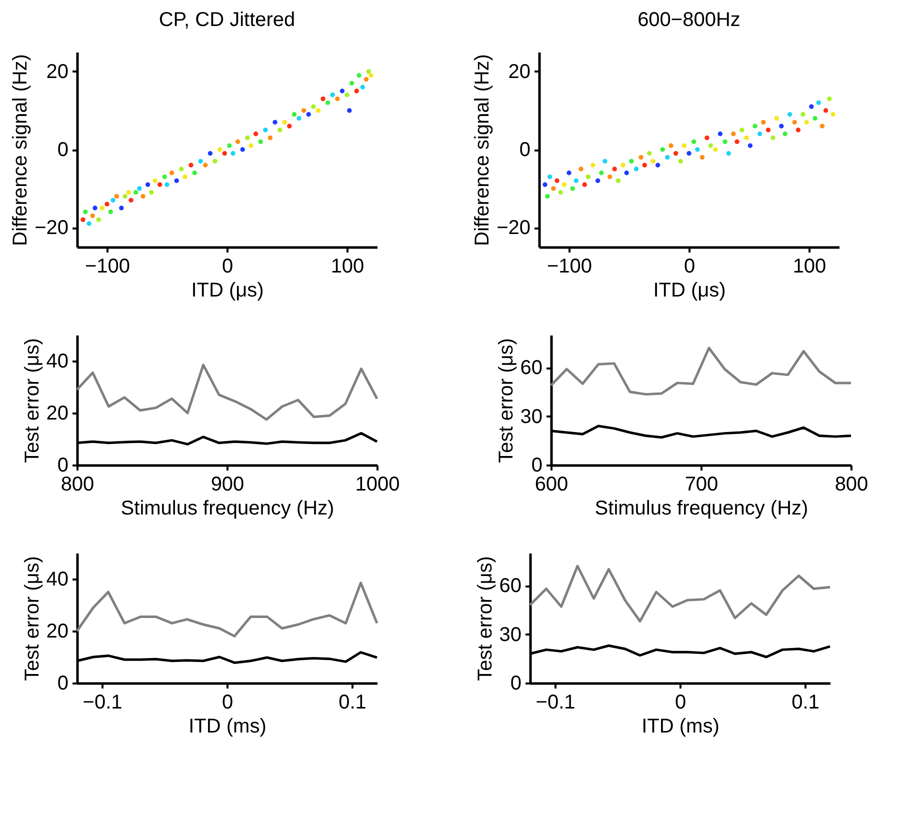 Image resolution: width=902 pixels, height=815 pixels. I want to click on chart-title: CP, CD Jittered, so click(227, 20).